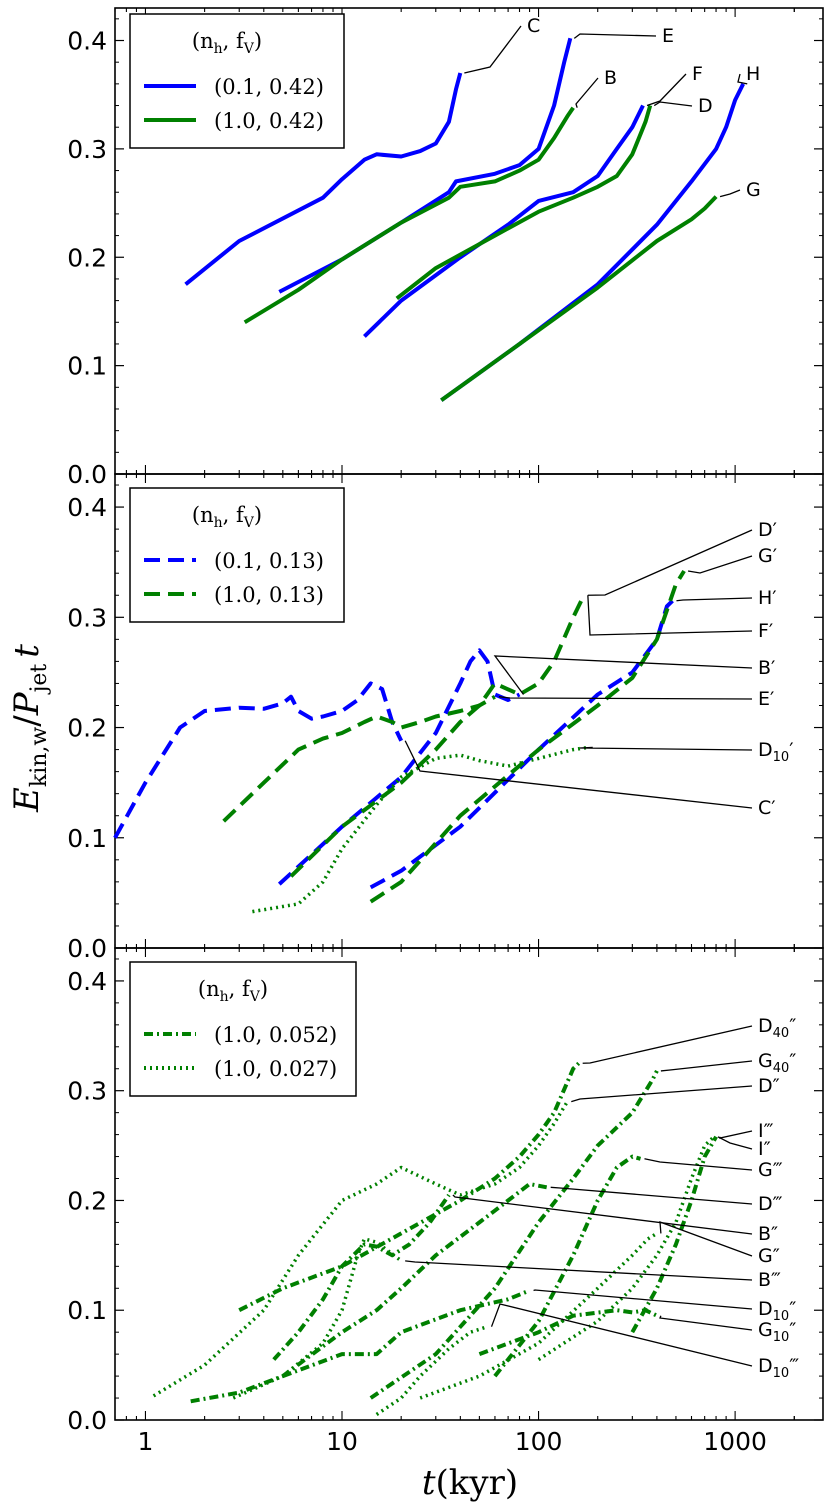  I want to click on series-line-D40″, so click(409, 1186).